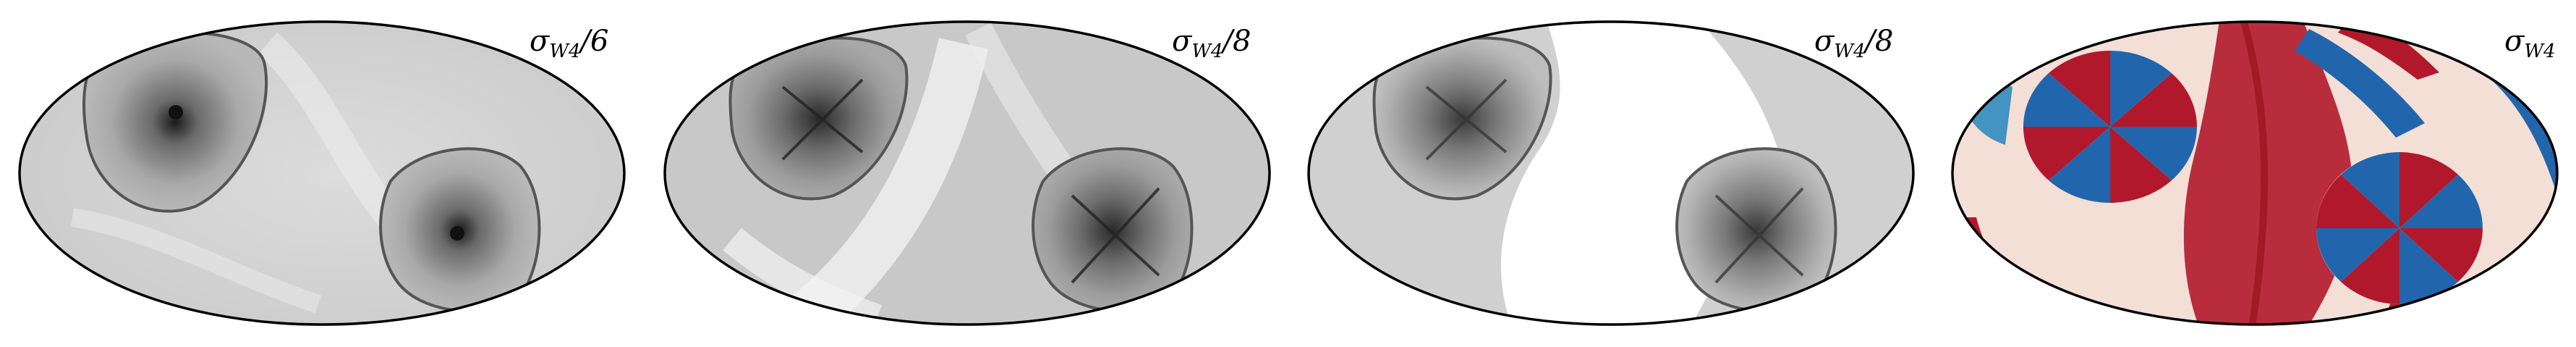 The height and width of the screenshot is (347, 2576). What do you see at coordinates (2110, 127) in the screenshot?
I see `pinwheel-left` at bounding box center [2110, 127].